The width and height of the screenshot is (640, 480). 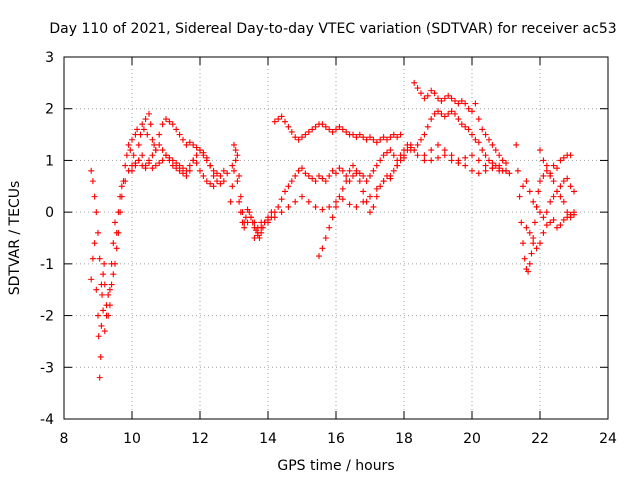 What do you see at coordinates (335, 466) in the screenshot?
I see `x-axis-label: GPS time / hours` at bounding box center [335, 466].